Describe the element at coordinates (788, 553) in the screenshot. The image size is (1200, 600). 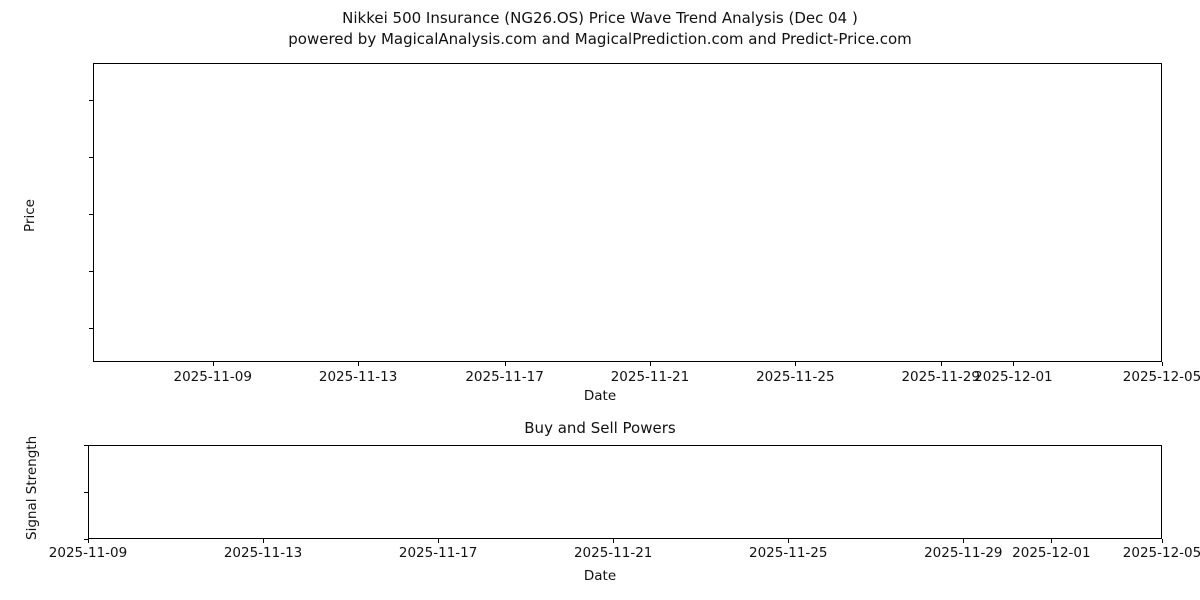
I see `signal-x-tick-label: 2025-11-25` at that location.